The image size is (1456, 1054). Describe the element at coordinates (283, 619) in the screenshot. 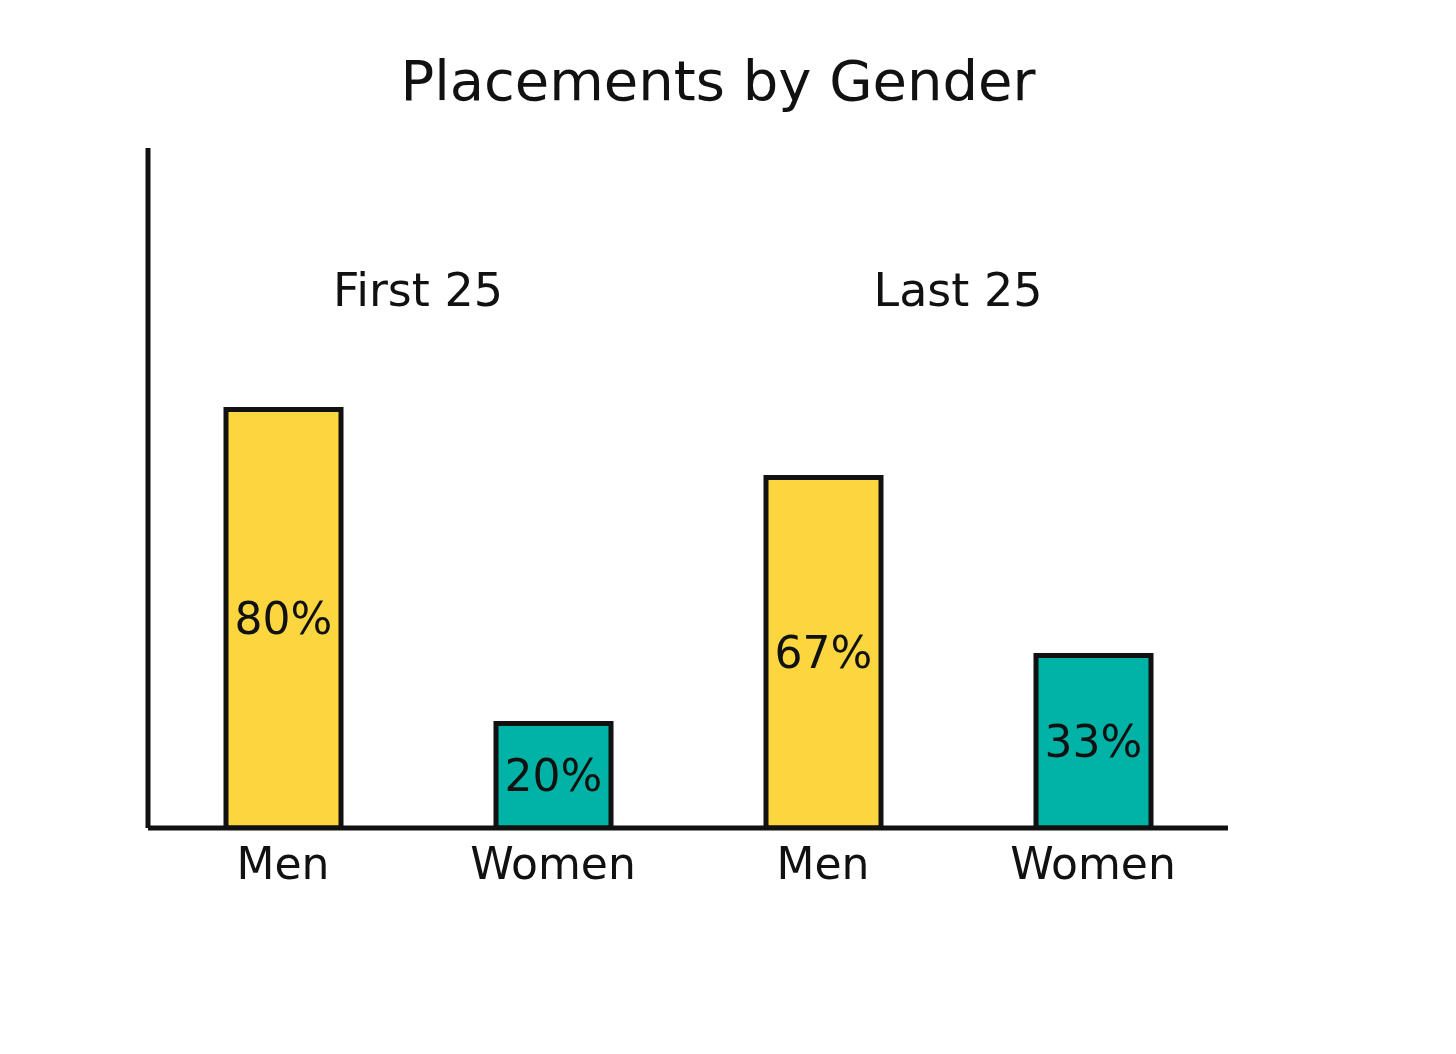

I see `data-label: 80%` at that location.